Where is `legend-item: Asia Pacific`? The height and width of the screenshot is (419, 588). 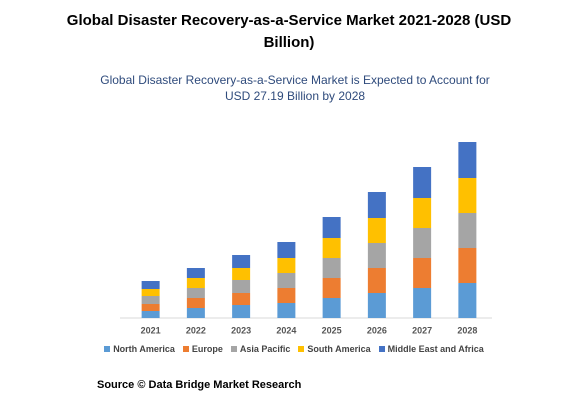
legend-item: Asia Pacific is located at coordinates (260, 349).